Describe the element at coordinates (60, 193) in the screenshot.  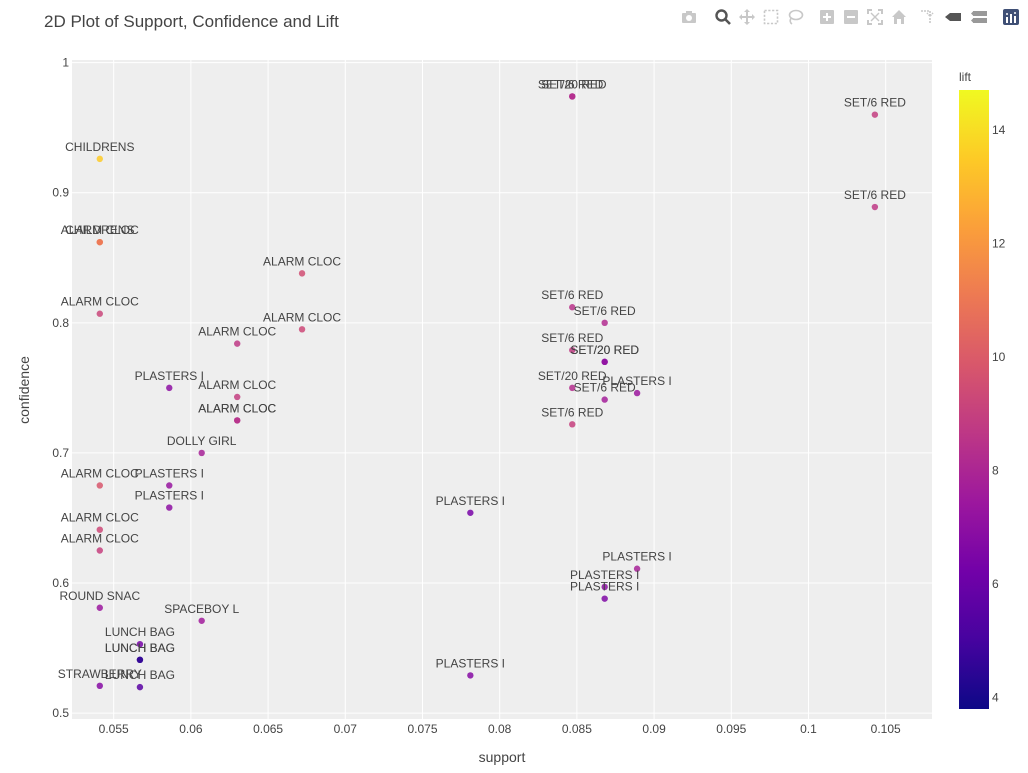
I see `y-tick-label: 0.9` at that location.